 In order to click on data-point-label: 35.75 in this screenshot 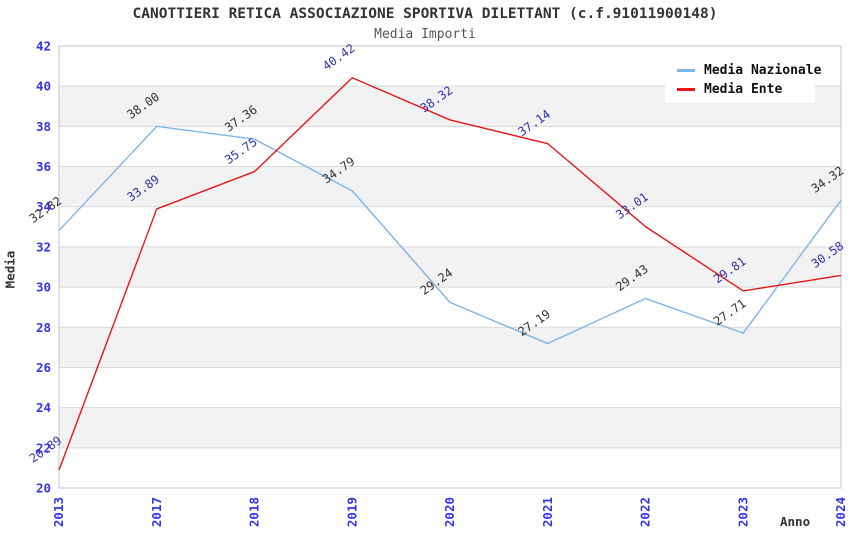, I will do `click(241, 151)`.